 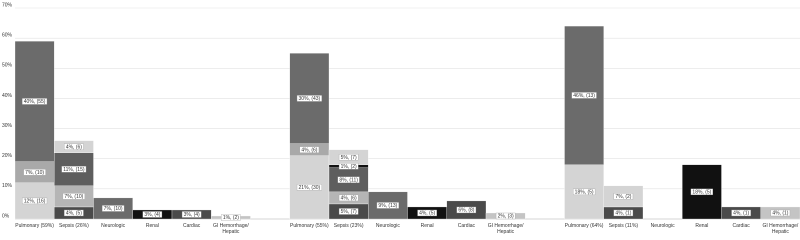 What do you see at coordinates (34, 226) in the screenshot?
I see `x-tick-label: Pulmonary (59%)` at bounding box center [34, 226].